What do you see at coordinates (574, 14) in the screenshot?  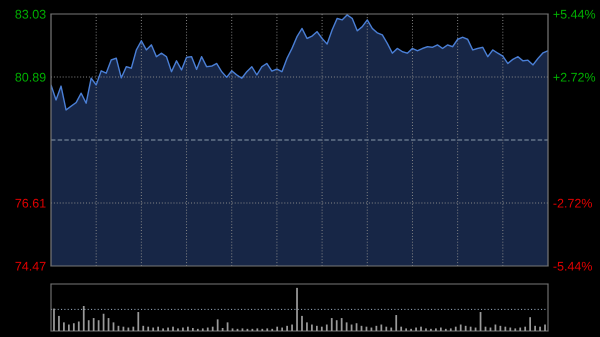 I see `y2-tick-label: +5.44%` at bounding box center [574, 14].